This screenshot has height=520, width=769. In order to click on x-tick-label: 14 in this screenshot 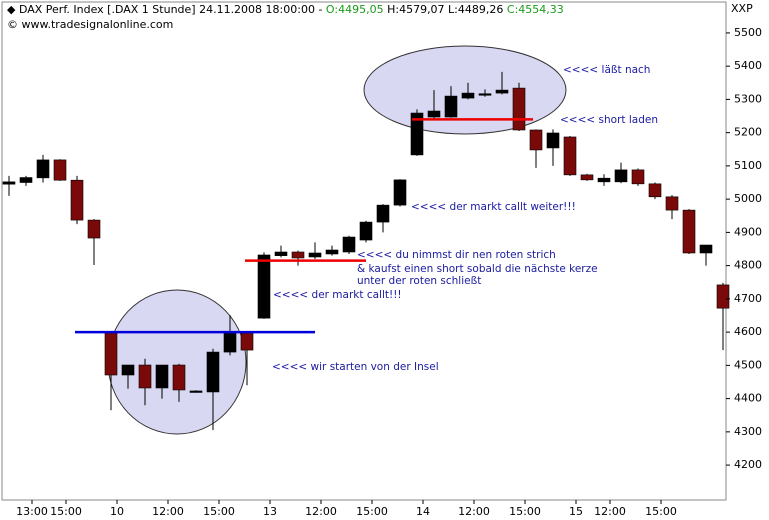, I will do `click(423, 511)`.